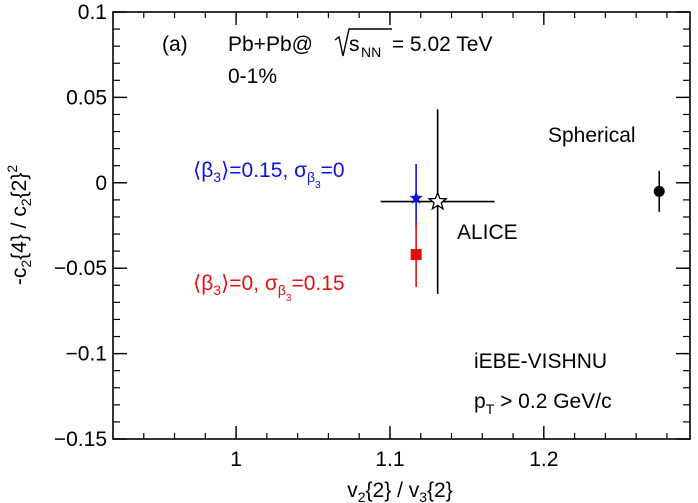 The image size is (698, 503). I want to click on y-tick-label: −0.1, so click(86, 354).